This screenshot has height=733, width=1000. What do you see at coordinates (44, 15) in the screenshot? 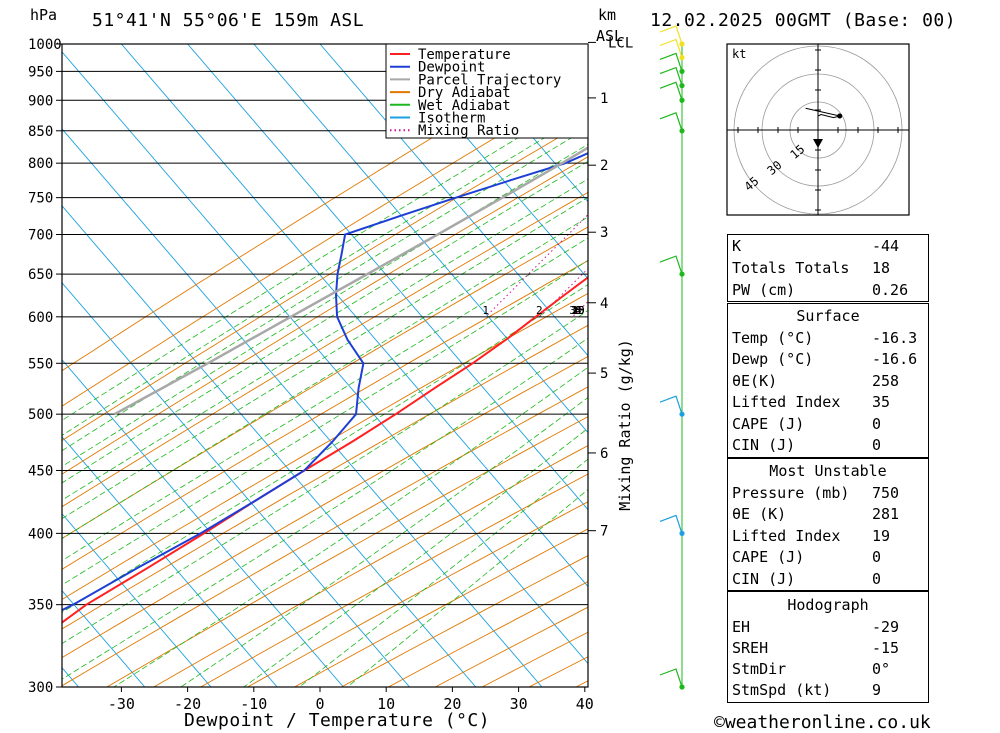
I see `hpa-label: hPa` at bounding box center [44, 15].